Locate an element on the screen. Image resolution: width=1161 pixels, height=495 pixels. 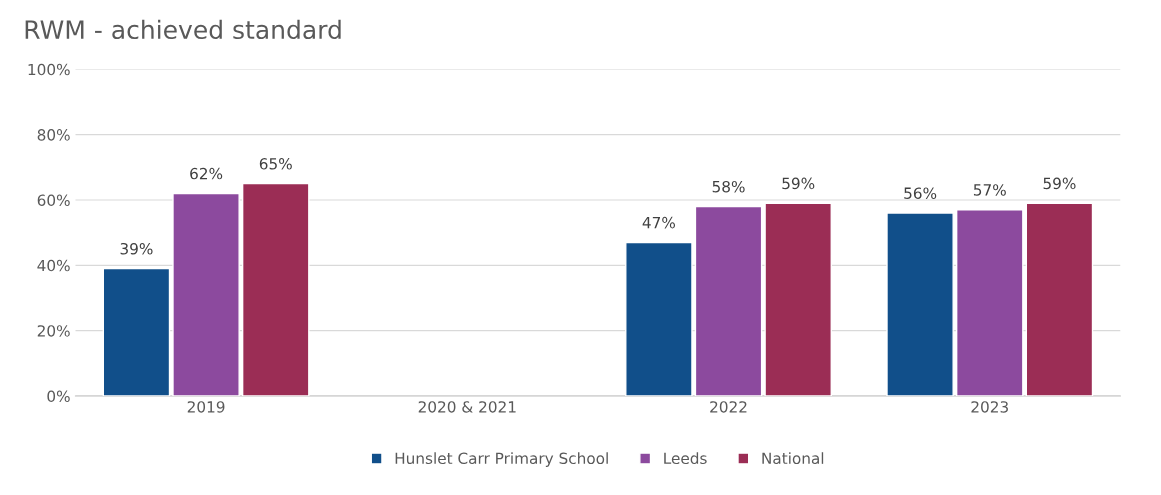
data-label: 47% is located at coordinates (658, 222).